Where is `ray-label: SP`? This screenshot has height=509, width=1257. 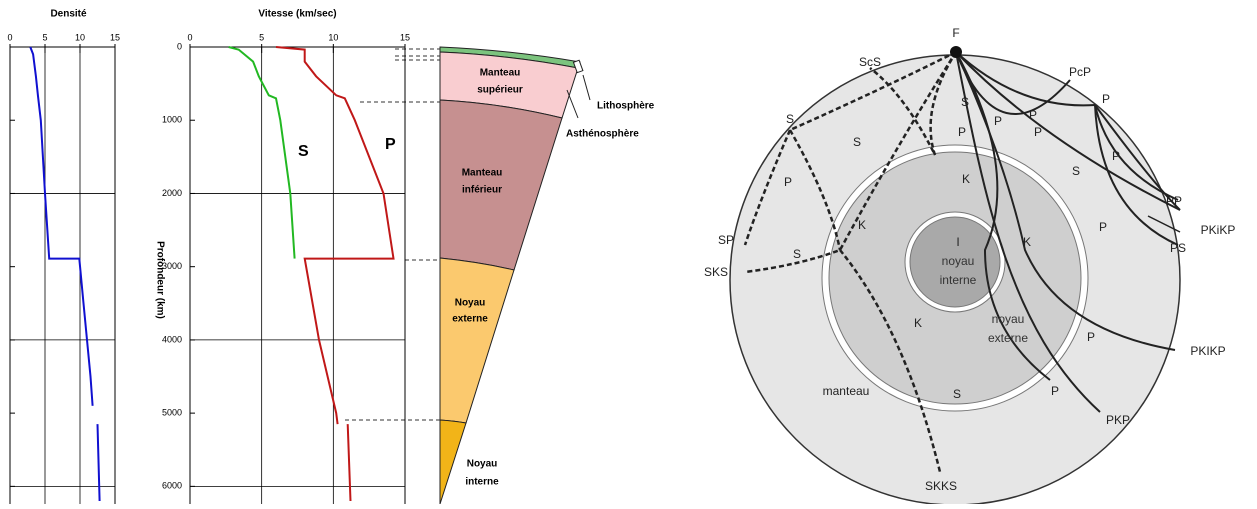 ray-label: SP is located at coordinates (726, 240).